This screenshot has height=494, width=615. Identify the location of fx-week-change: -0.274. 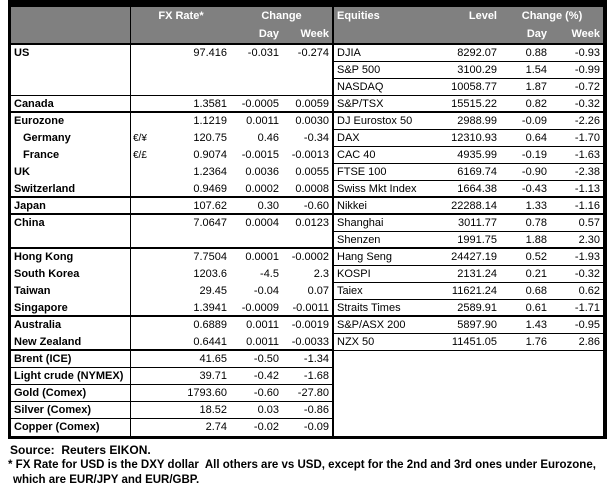
(313, 53).